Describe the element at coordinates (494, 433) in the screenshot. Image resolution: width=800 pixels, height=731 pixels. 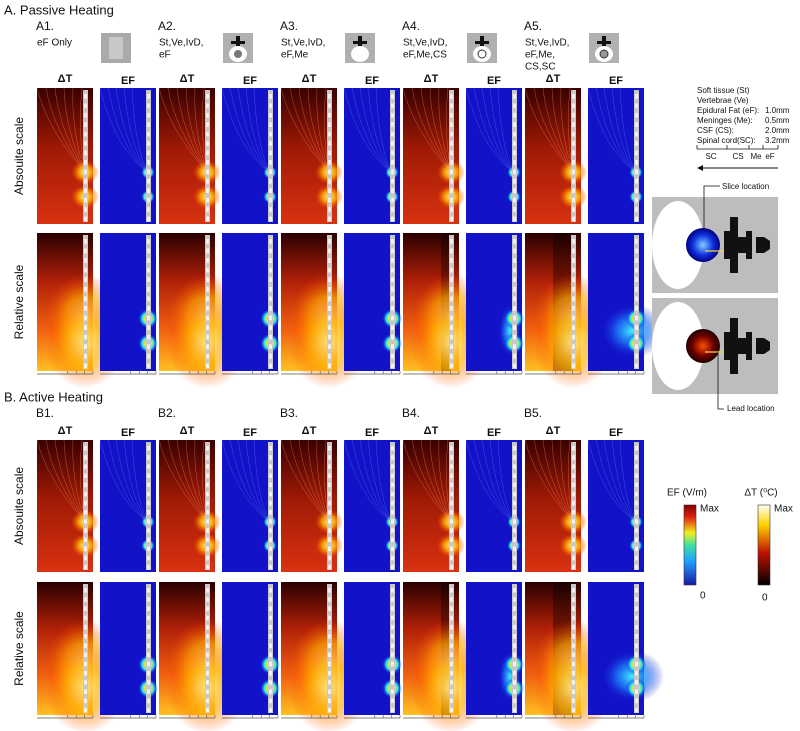
I see `column-label: EF` at that location.